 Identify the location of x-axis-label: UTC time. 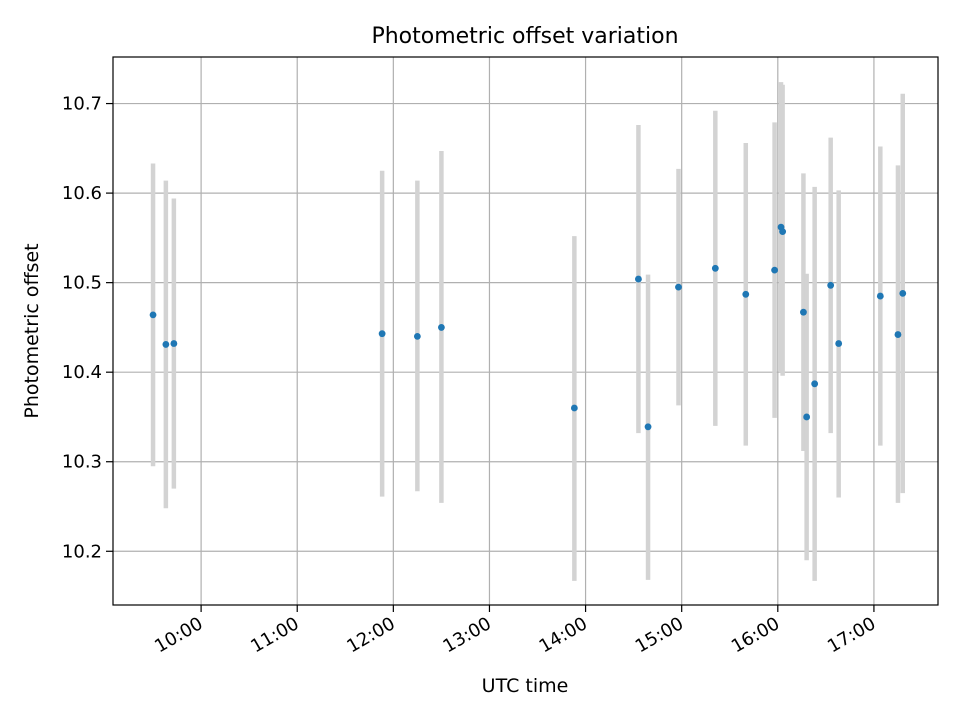
(525, 686).